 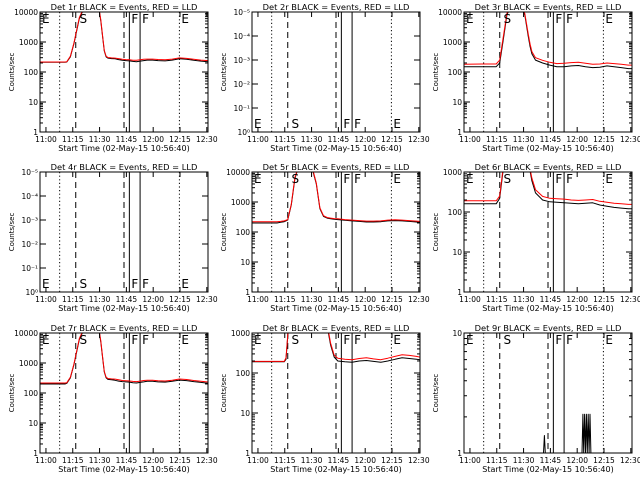 I want to click on panel-title: Det 3r BLACK = Events, RED = LLD, so click(x=548, y=7).